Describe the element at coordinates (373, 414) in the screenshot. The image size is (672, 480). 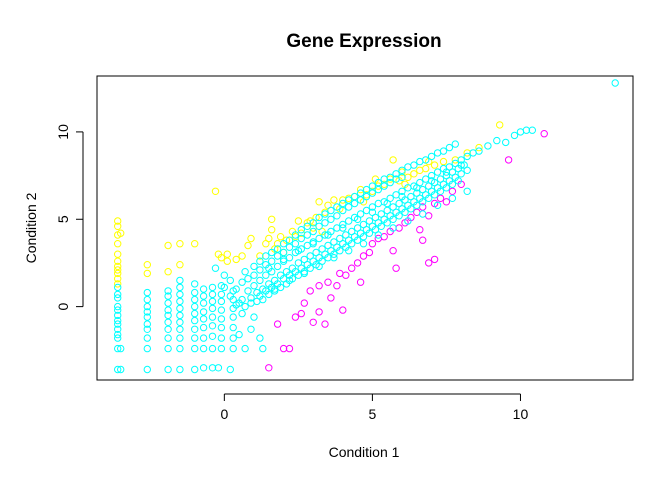
I see `x-tick-label: 5` at that location.